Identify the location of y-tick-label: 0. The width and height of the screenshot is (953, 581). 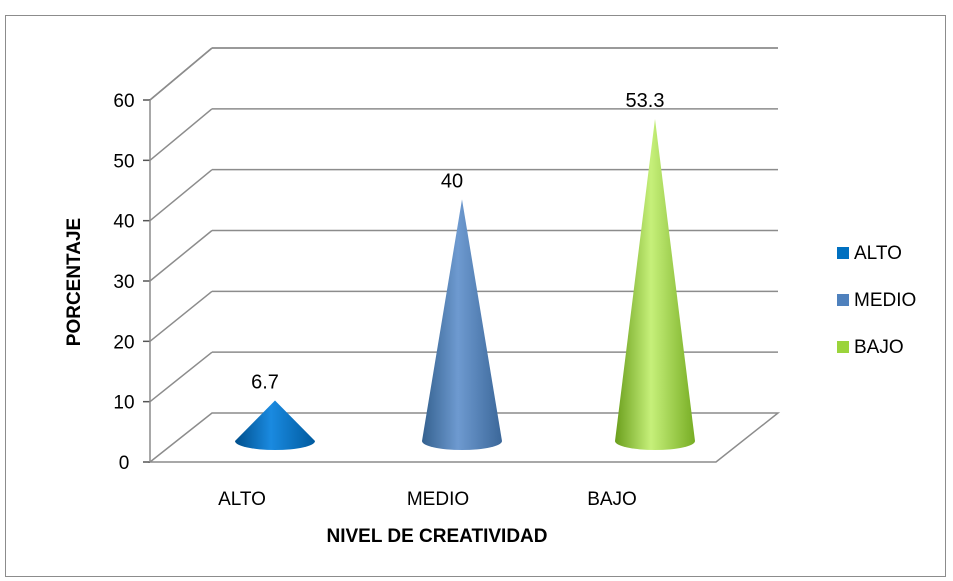
(124, 463).